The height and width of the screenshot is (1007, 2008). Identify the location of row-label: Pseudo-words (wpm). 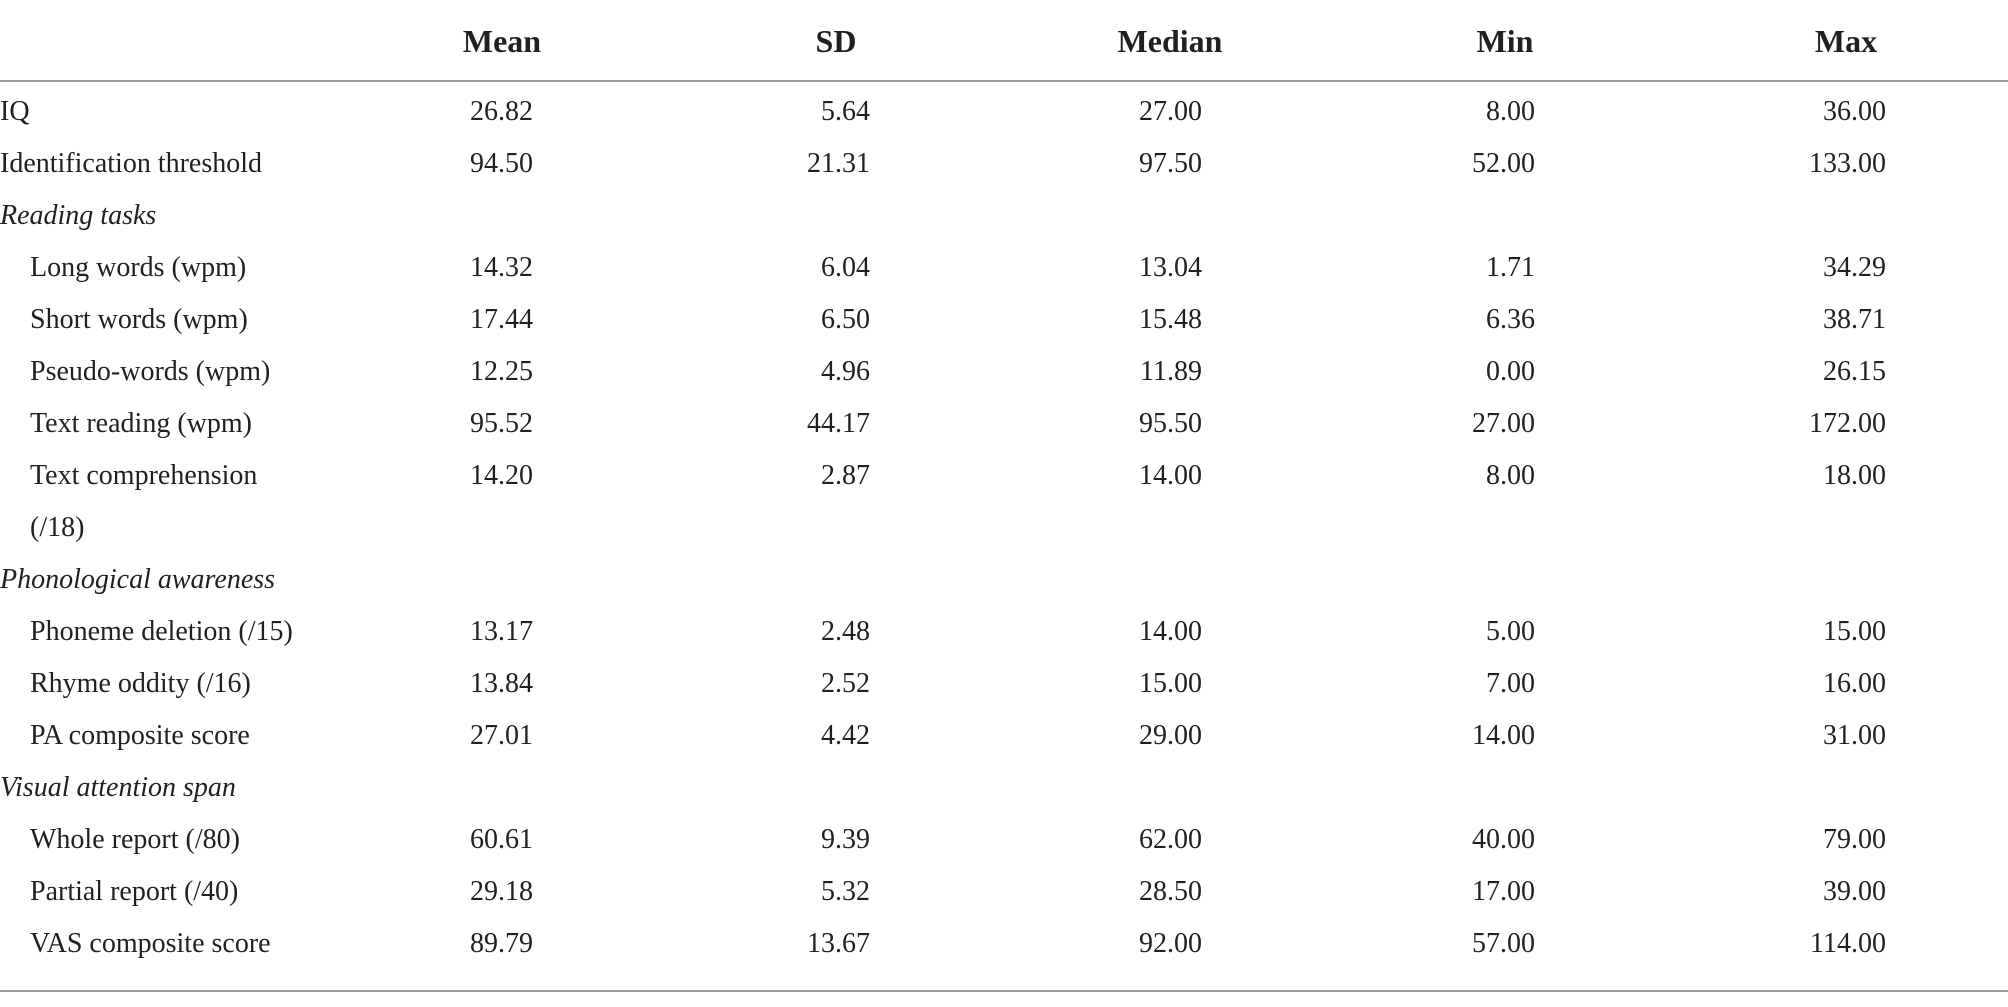
(150, 371).